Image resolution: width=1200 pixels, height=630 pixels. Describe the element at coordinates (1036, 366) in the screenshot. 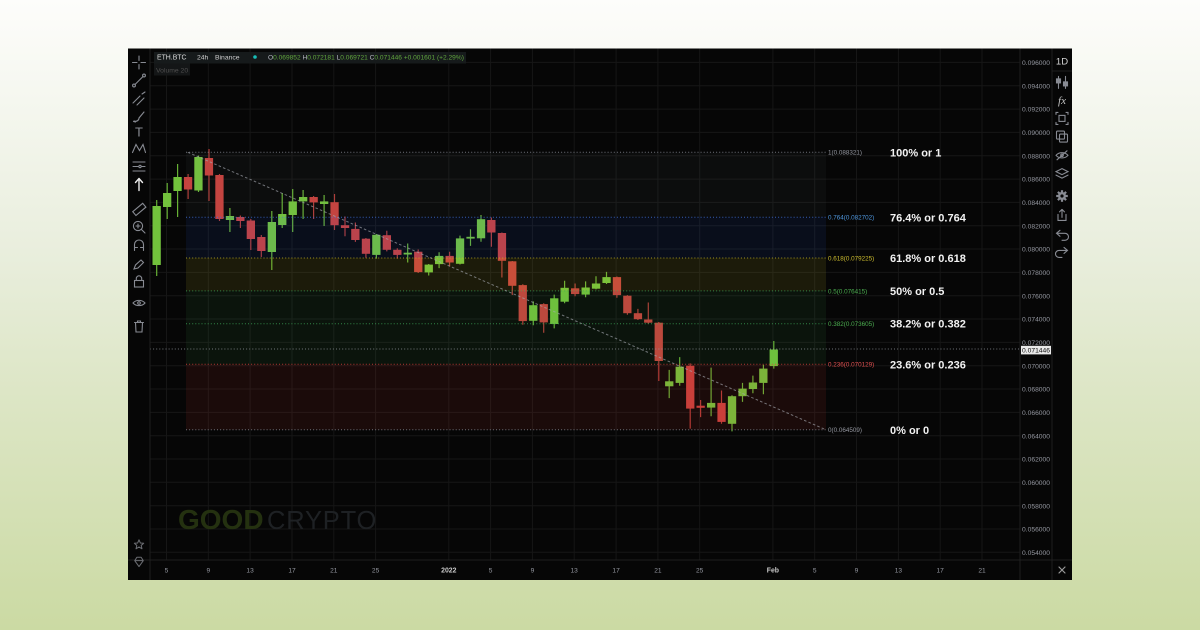

I see `svg-text: 0.070000` at that location.